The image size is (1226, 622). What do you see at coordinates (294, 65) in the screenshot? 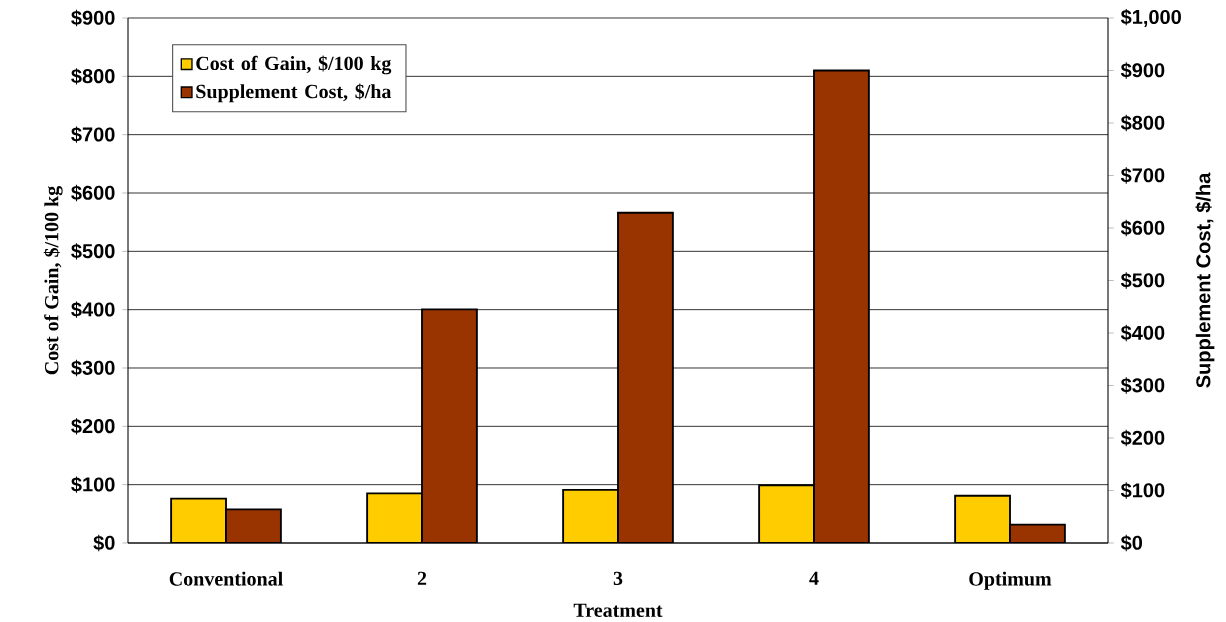
I see `legend-label: Cost of Gain, $/100 kg` at bounding box center [294, 65].